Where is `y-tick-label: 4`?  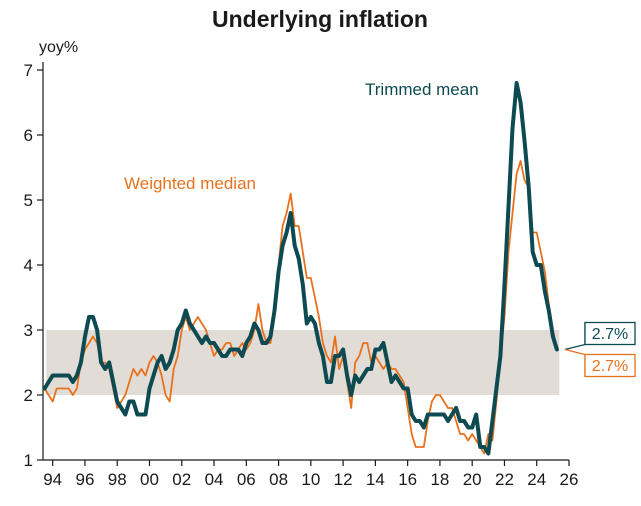 y-tick-label: 4 is located at coordinates (28, 265).